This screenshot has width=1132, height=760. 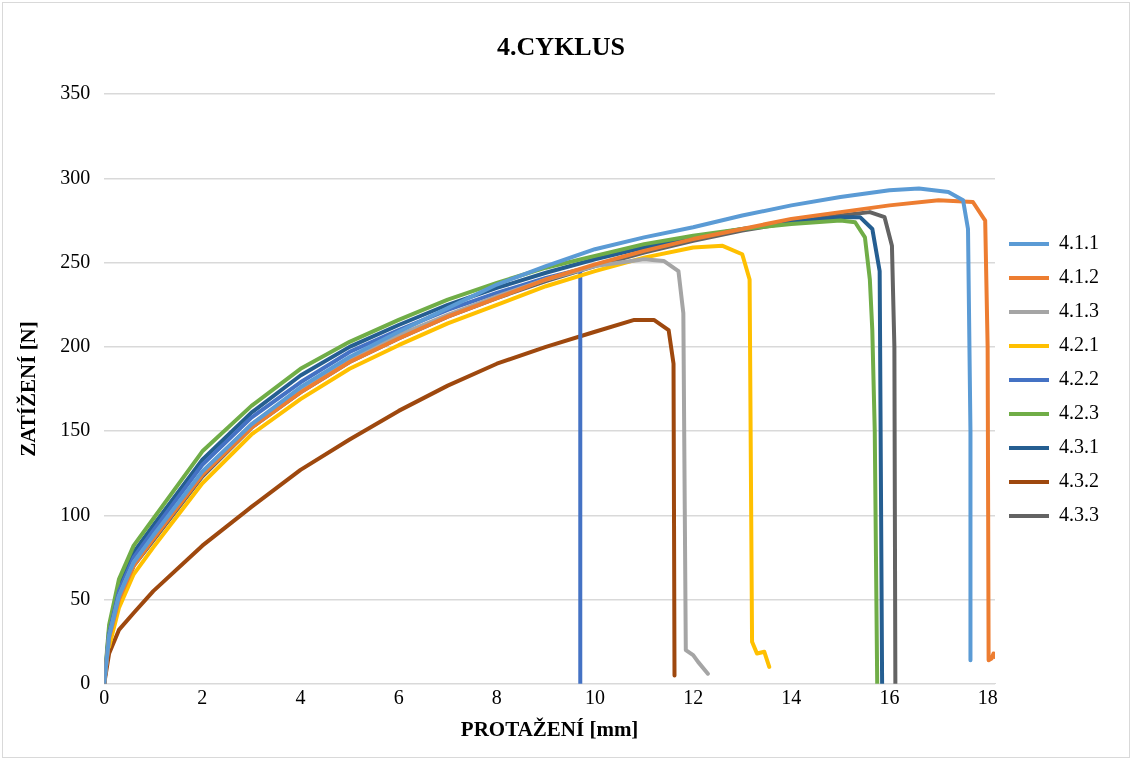 What do you see at coordinates (496, 697) in the screenshot?
I see `x-tick-label: 8` at bounding box center [496, 697].